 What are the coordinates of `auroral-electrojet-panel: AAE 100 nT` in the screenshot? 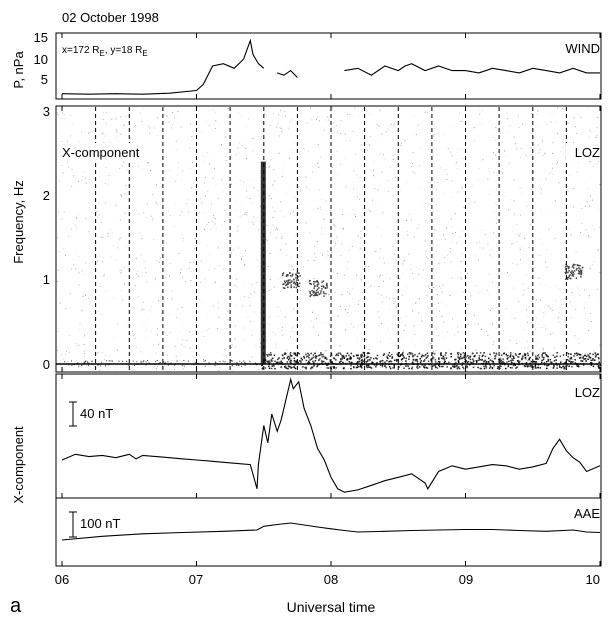 It's located at (330, 523).